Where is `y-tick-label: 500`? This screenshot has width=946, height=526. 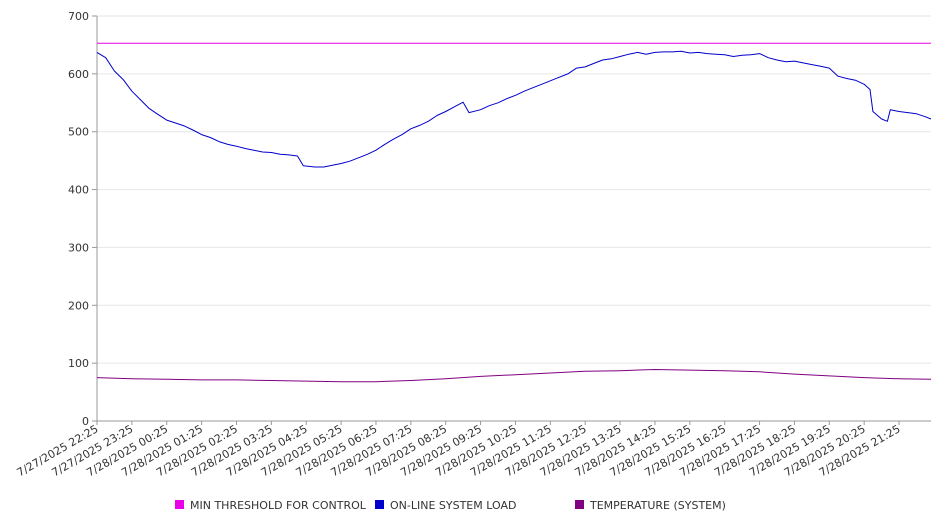
y-tick-label: 500 is located at coordinates (78, 132).